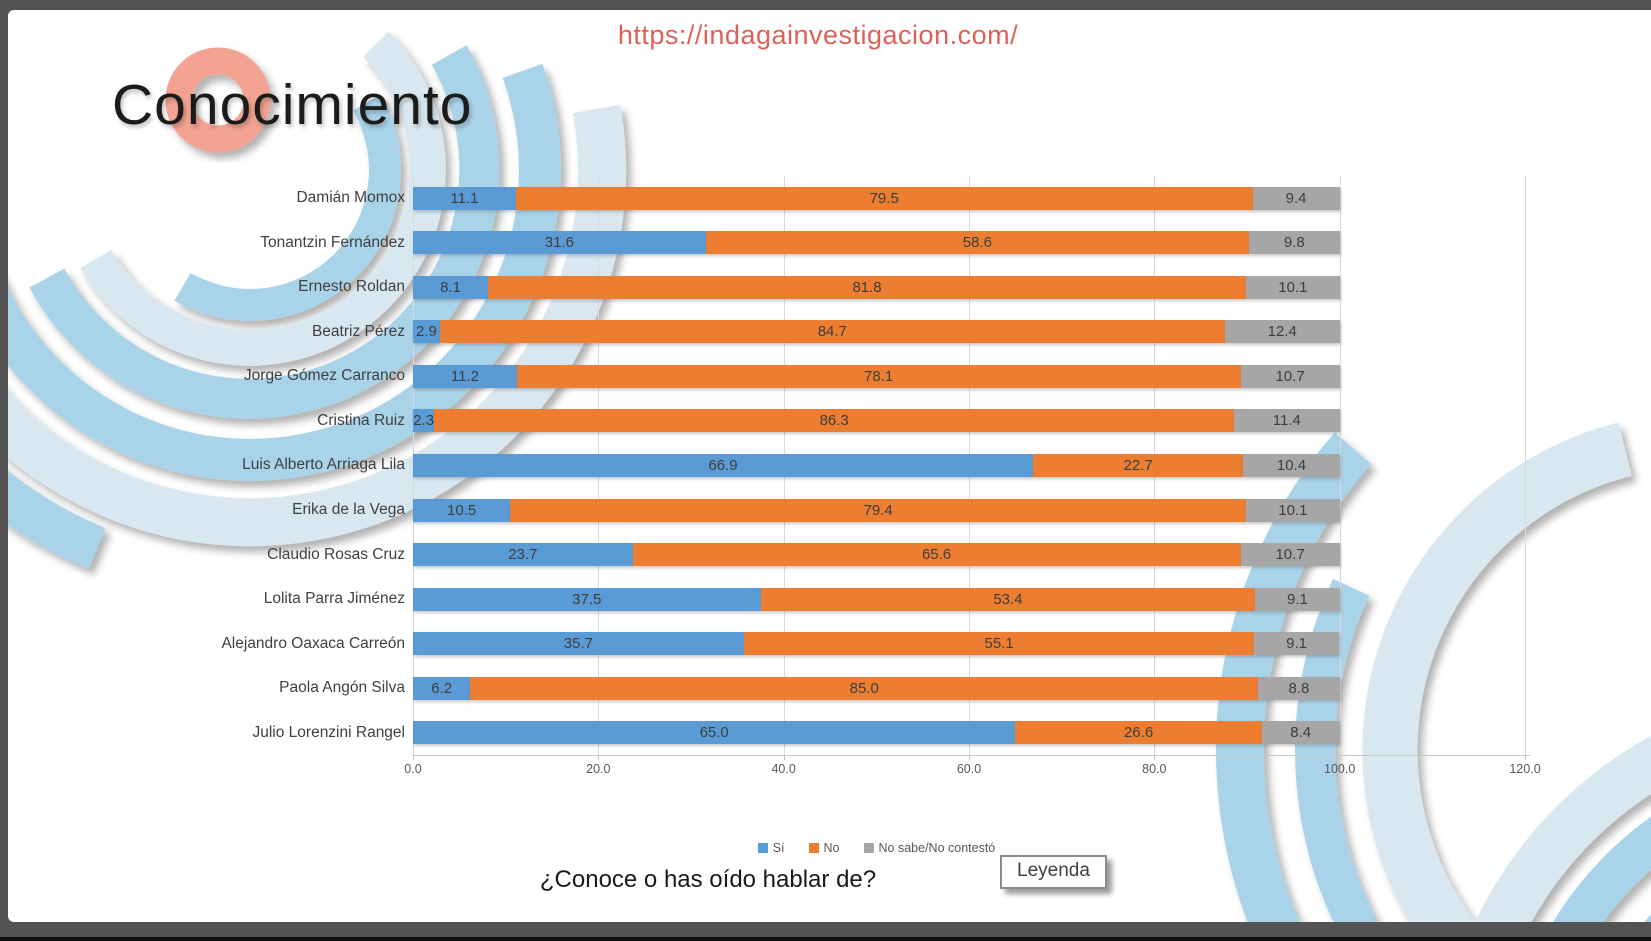  I want to click on category-label: Damián Momox, so click(350, 198).